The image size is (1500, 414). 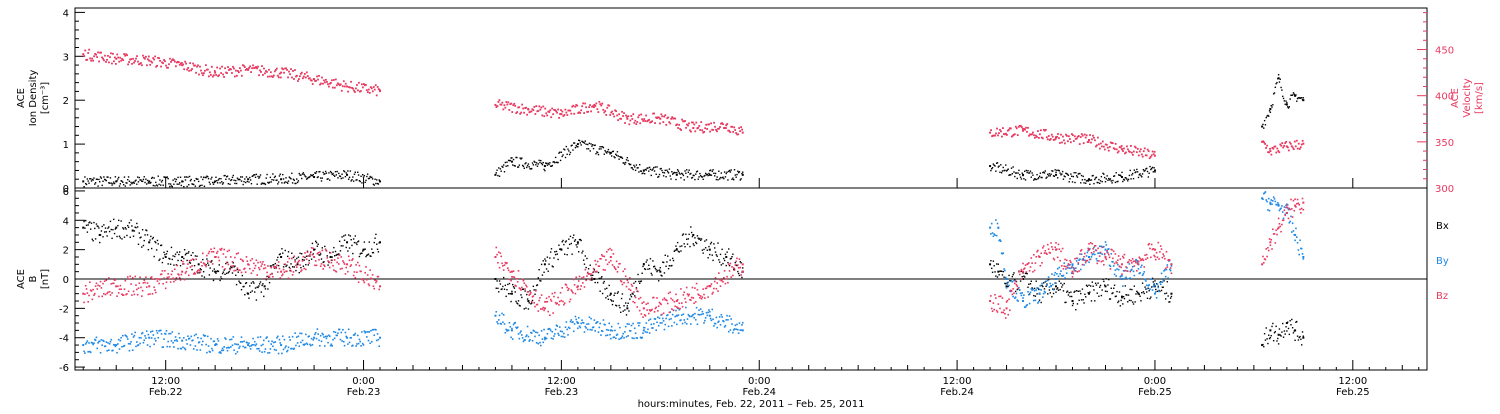 What do you see at coordinates (1444, 189) in the screenshot?
I see `top-right-tick-label: 300` at bounding box center [1444, 189].